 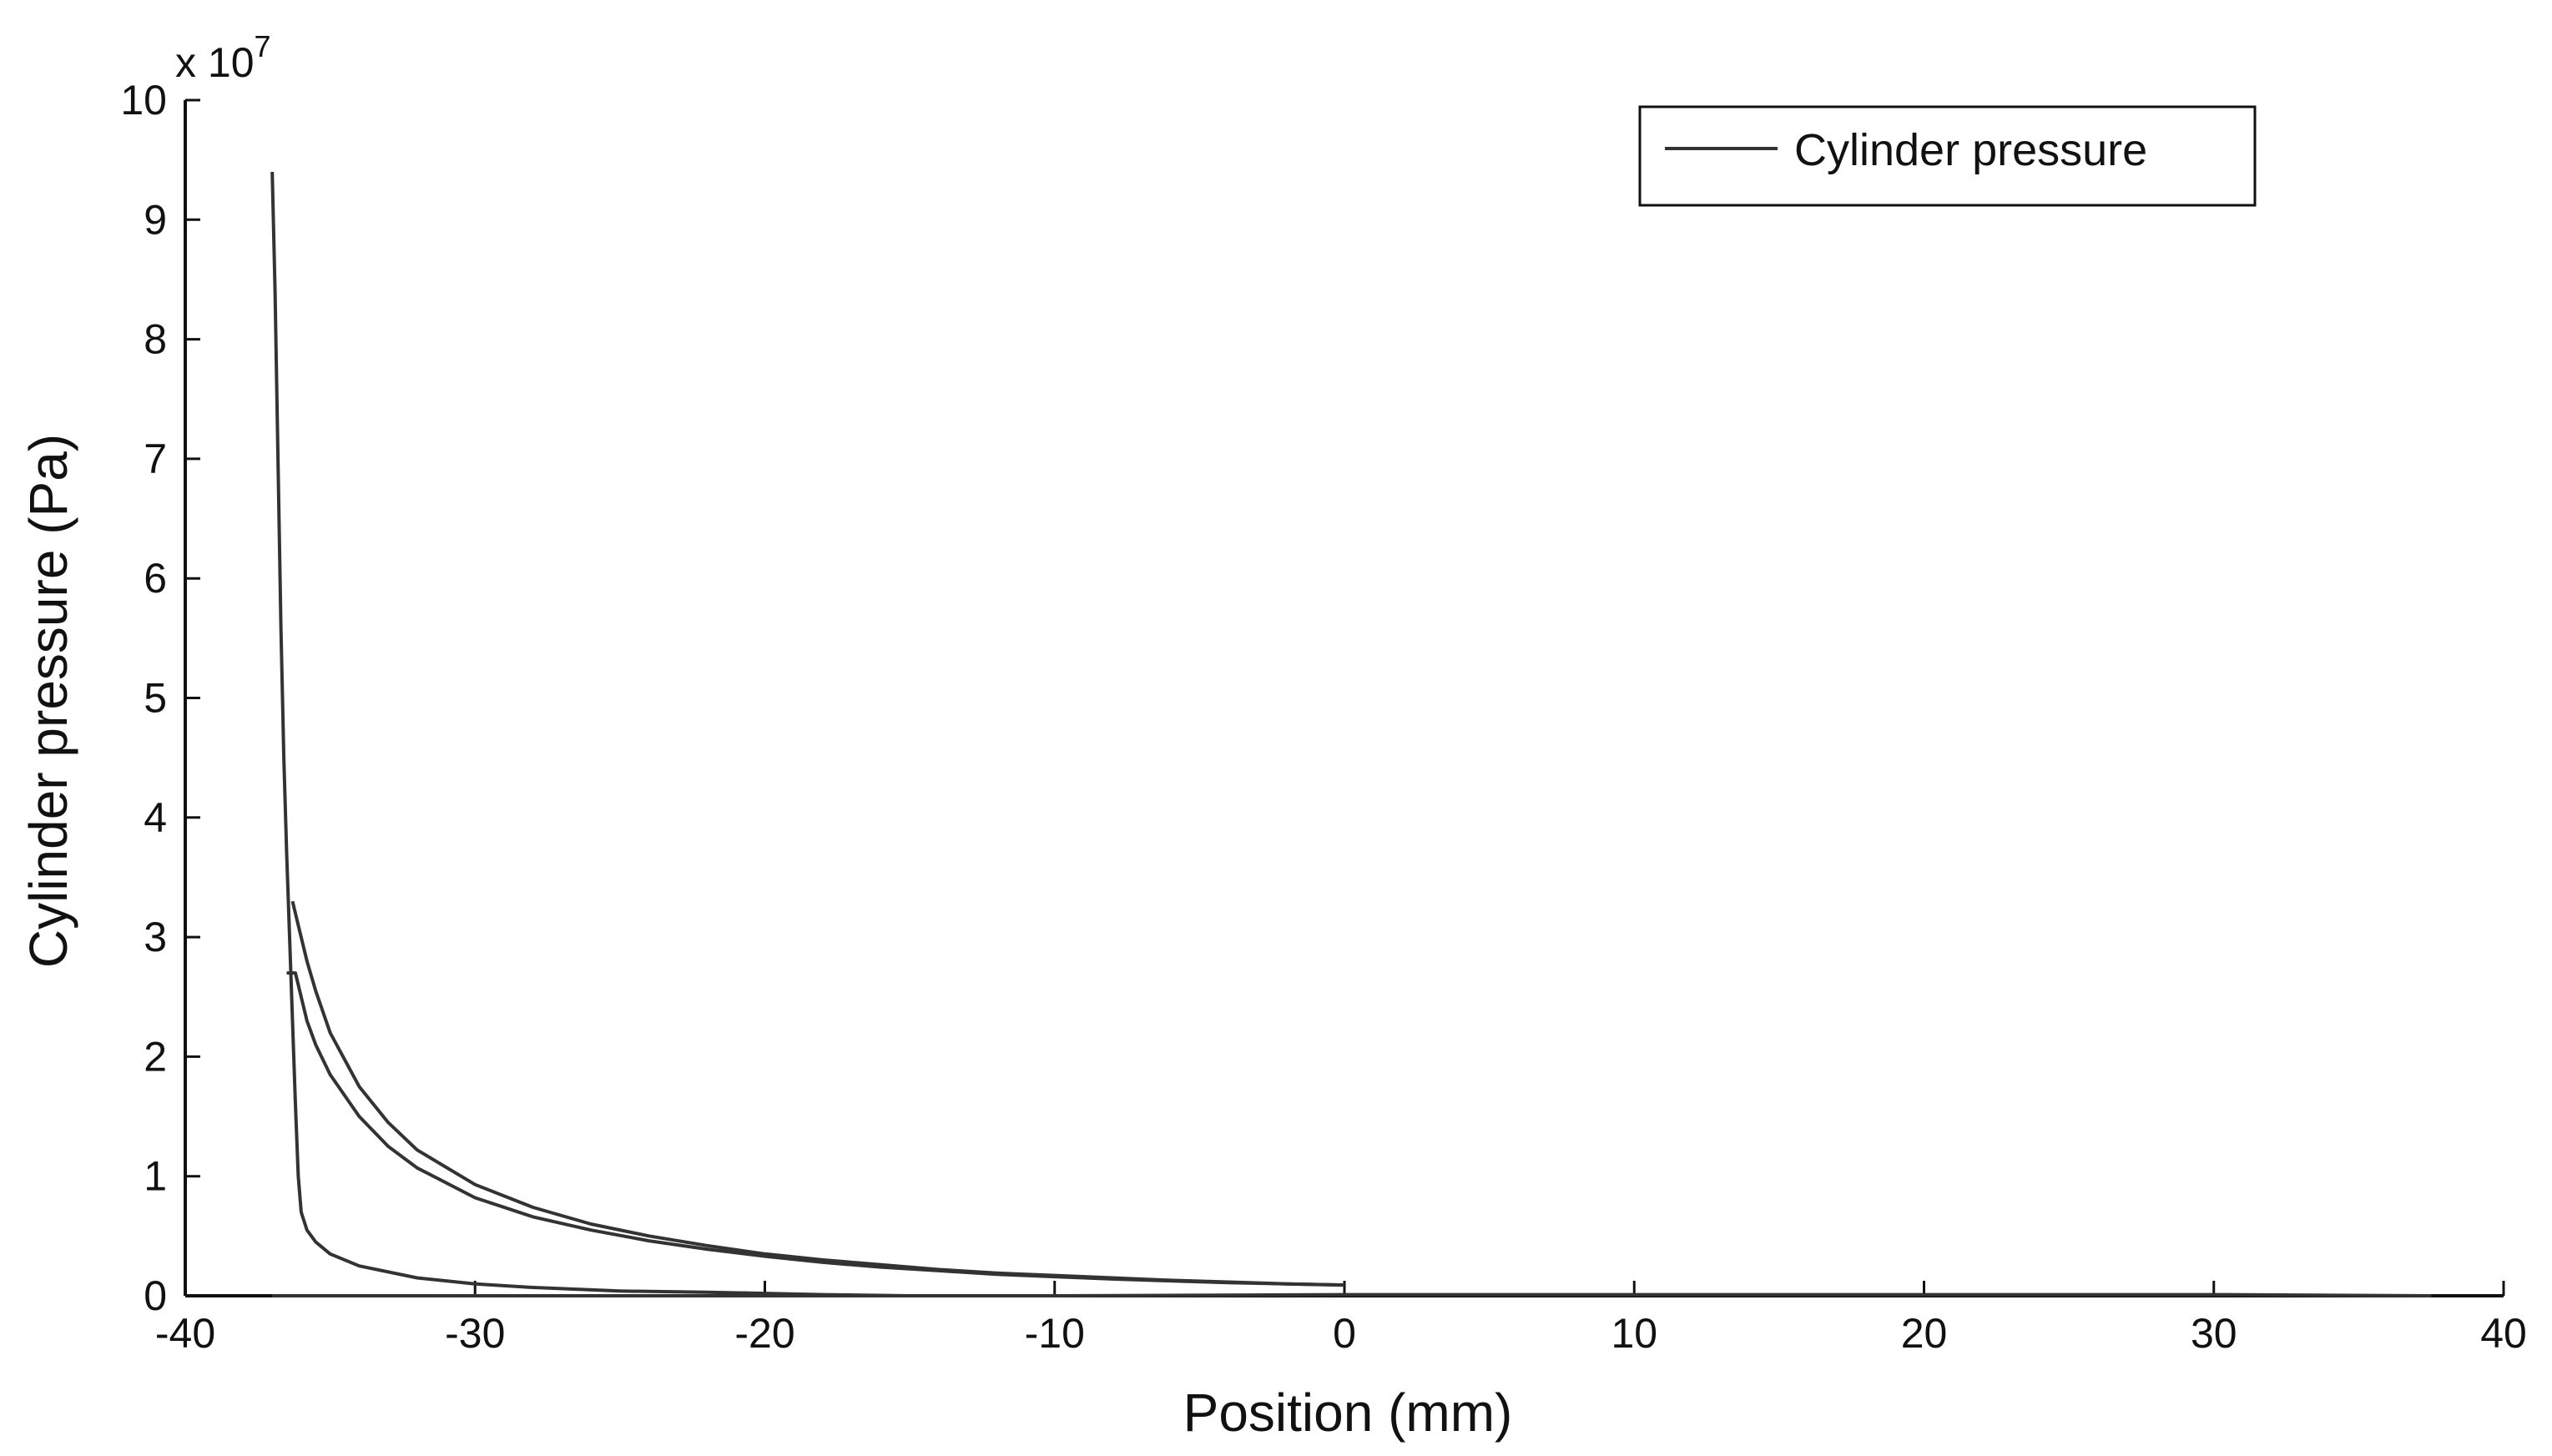 What do you see at coordinates (155, 937) in the screenshot?
I see `y-tick-label: 3` at bounding box center [155, 937].